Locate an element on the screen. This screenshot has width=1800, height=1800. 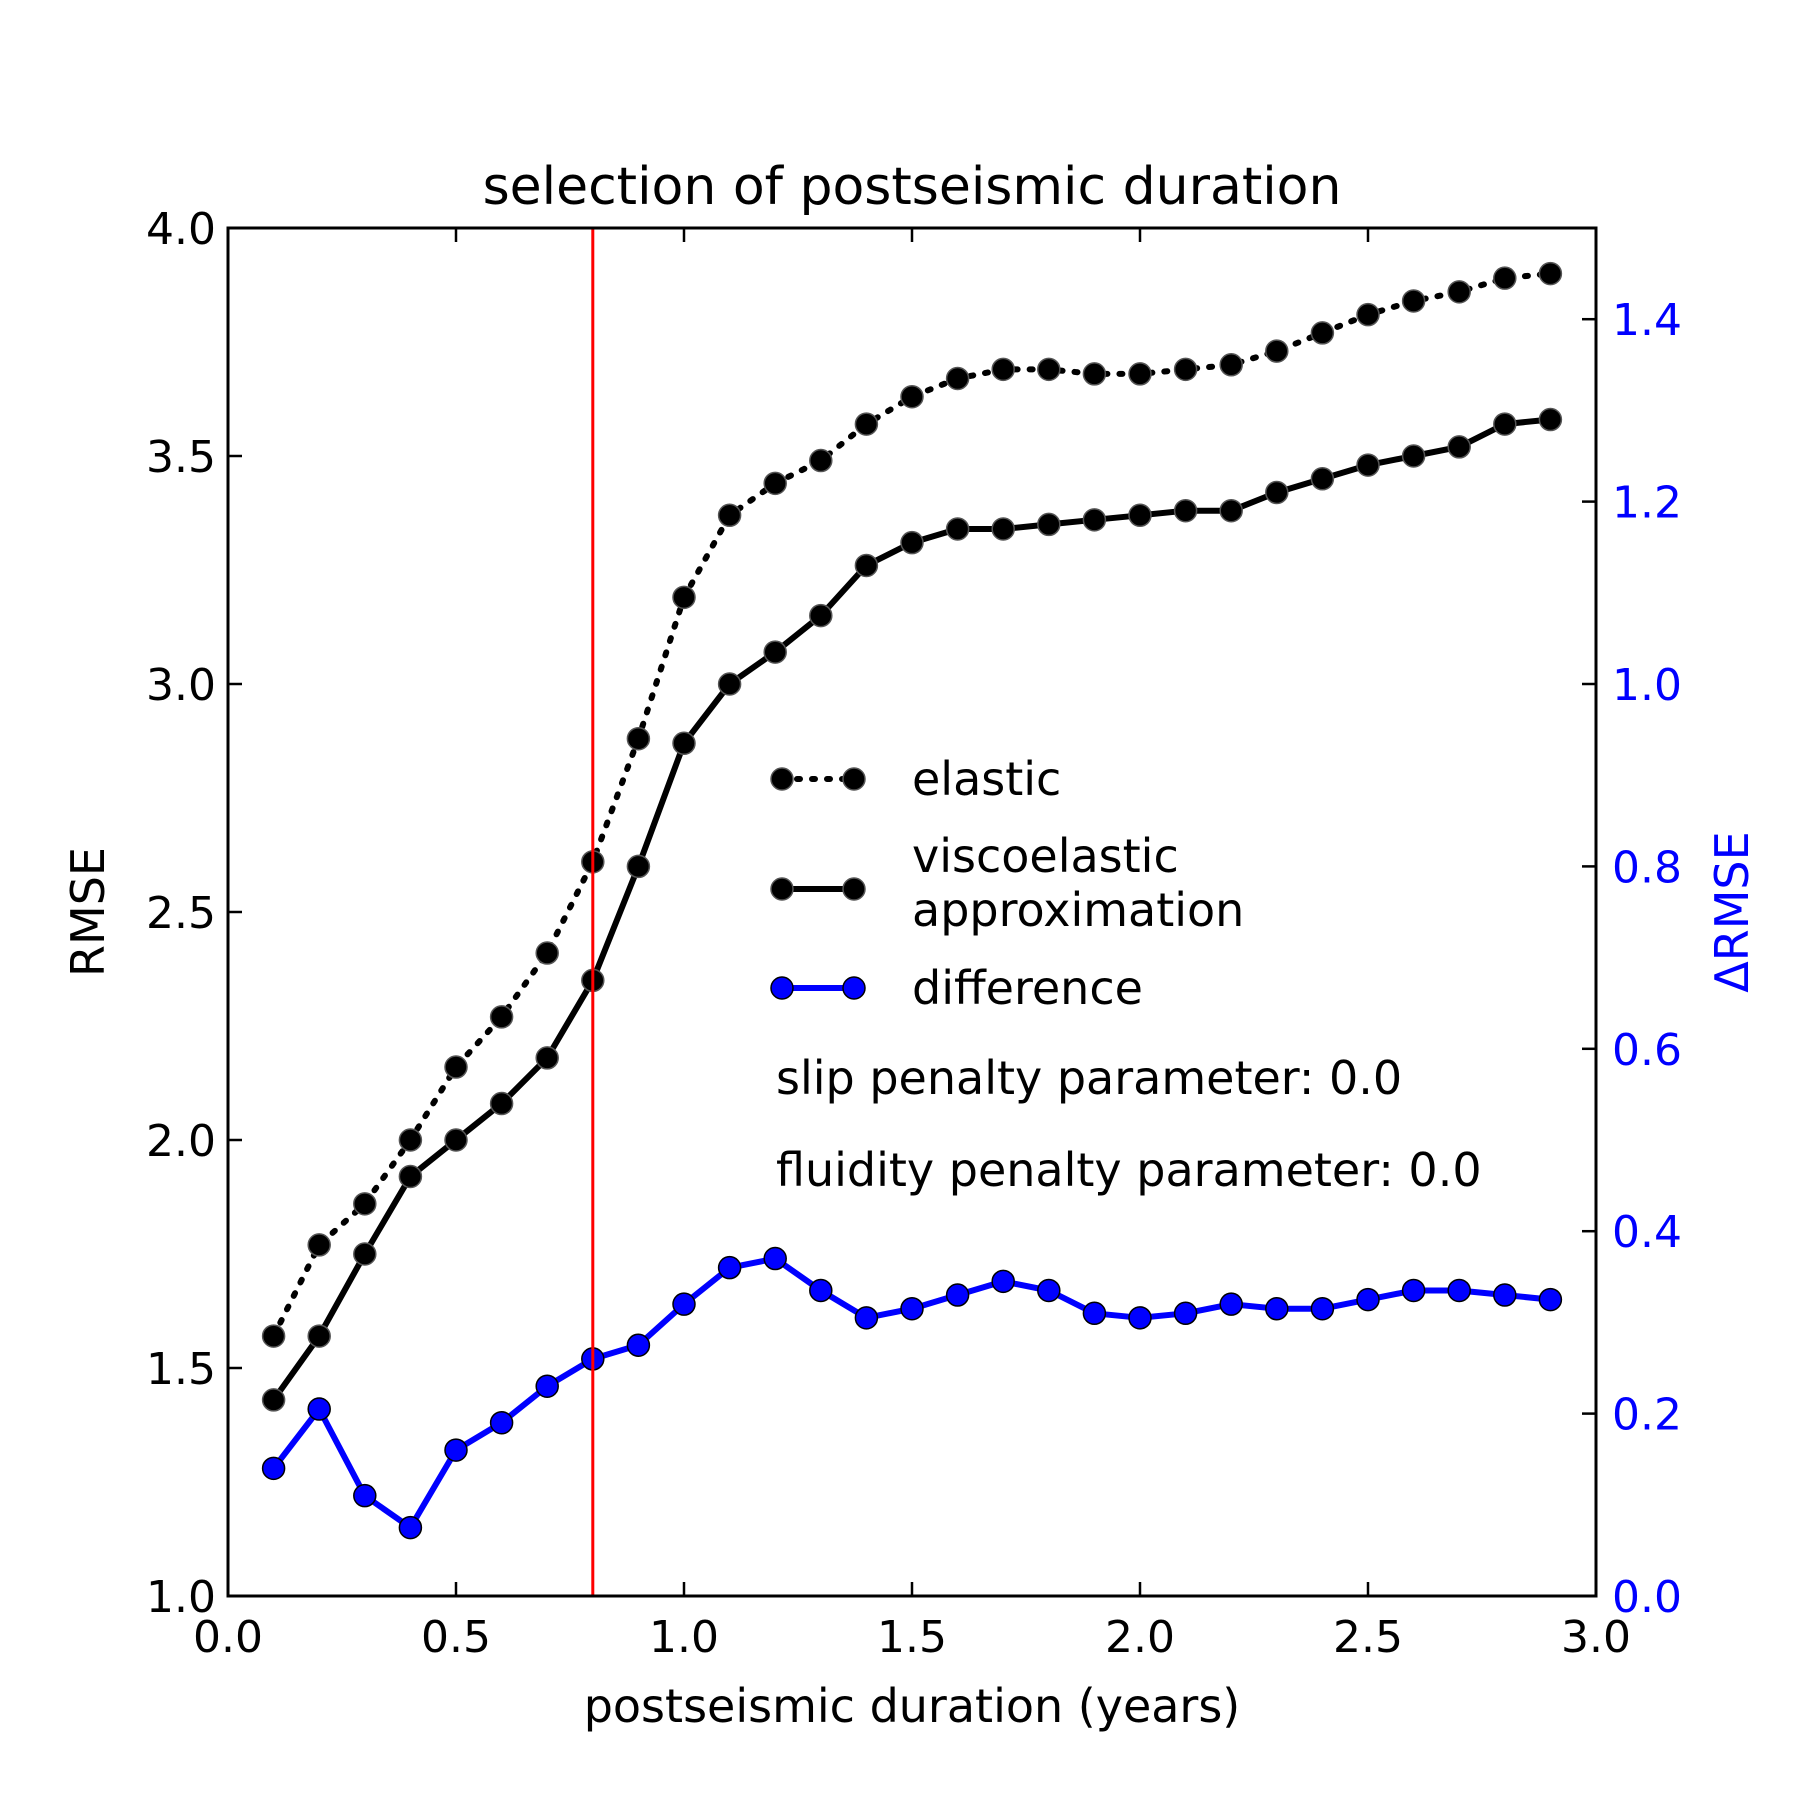
y2-tick-label: 1.4 is located at coordinates (1647, 320).